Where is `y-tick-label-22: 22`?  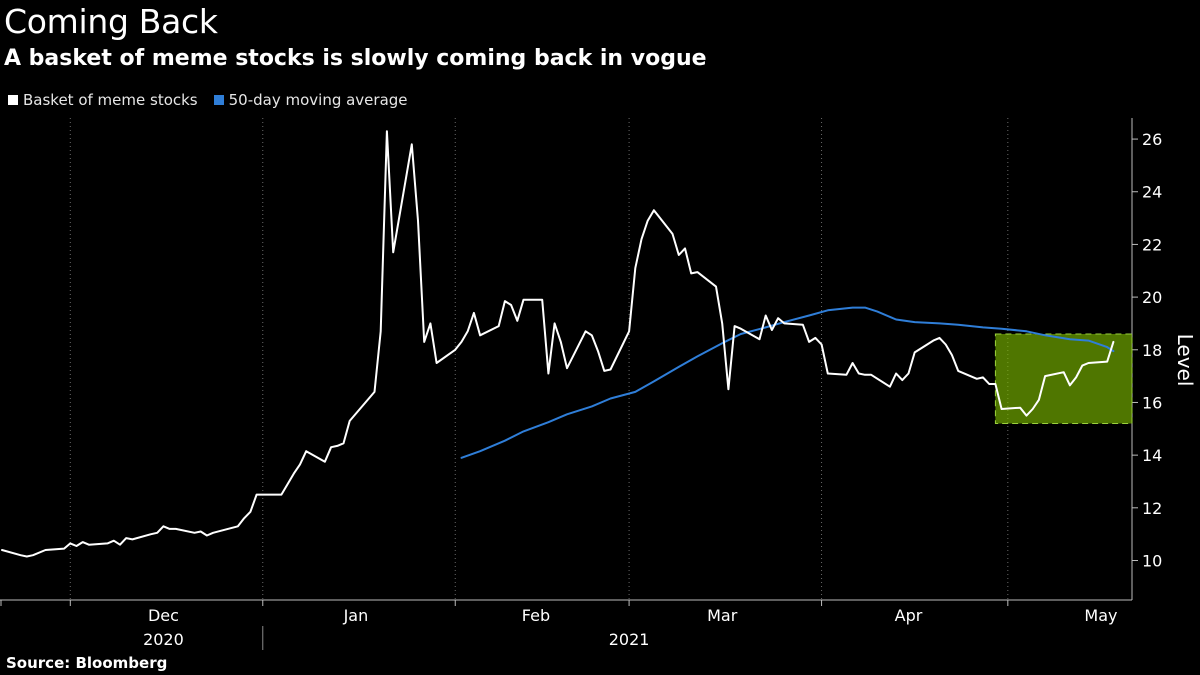
y-tick-label-22: 22 is located at coordinates (1152, 244).